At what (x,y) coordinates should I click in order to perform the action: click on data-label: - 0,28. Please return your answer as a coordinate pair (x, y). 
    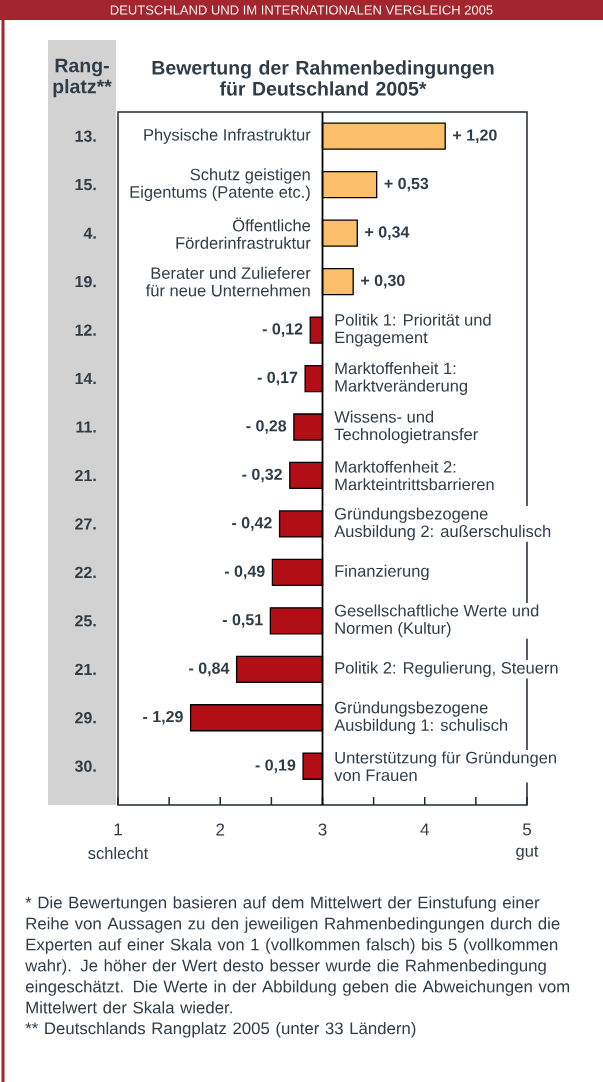
    Looking at the image, I should click on (266, 427).